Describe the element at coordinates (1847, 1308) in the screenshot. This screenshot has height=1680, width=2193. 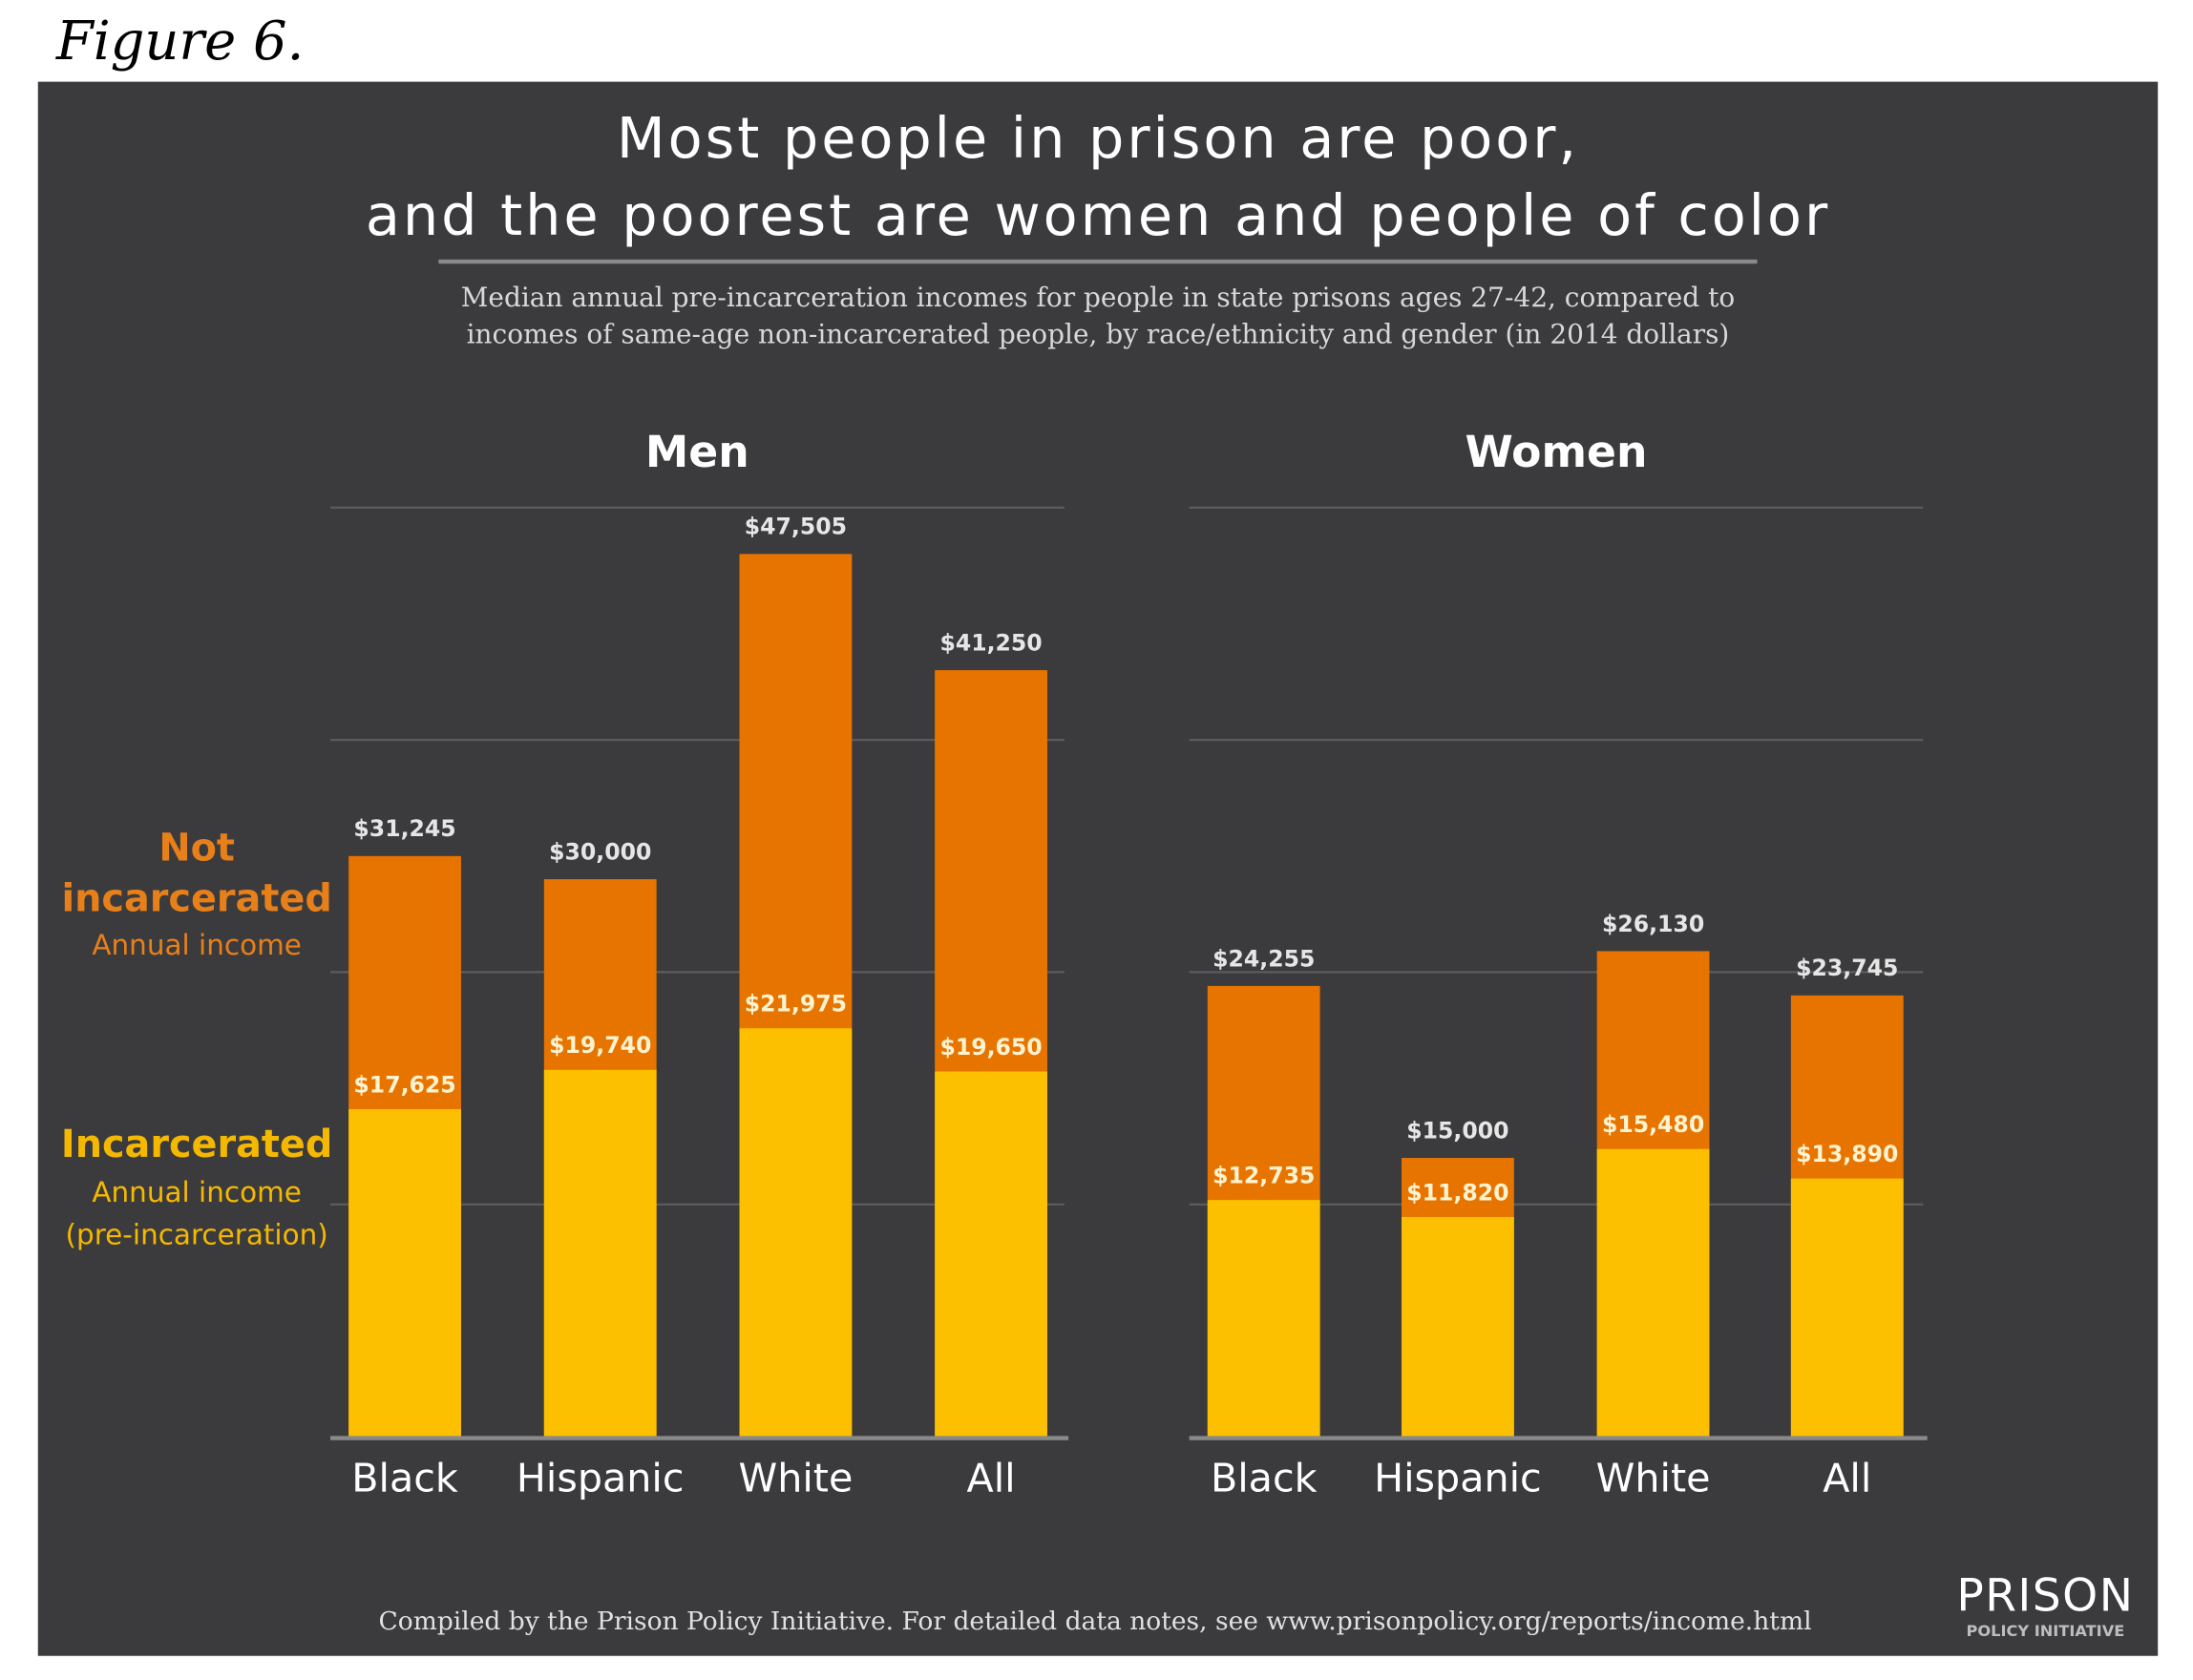
I see `women-bar-incarcerated-all` at that location.